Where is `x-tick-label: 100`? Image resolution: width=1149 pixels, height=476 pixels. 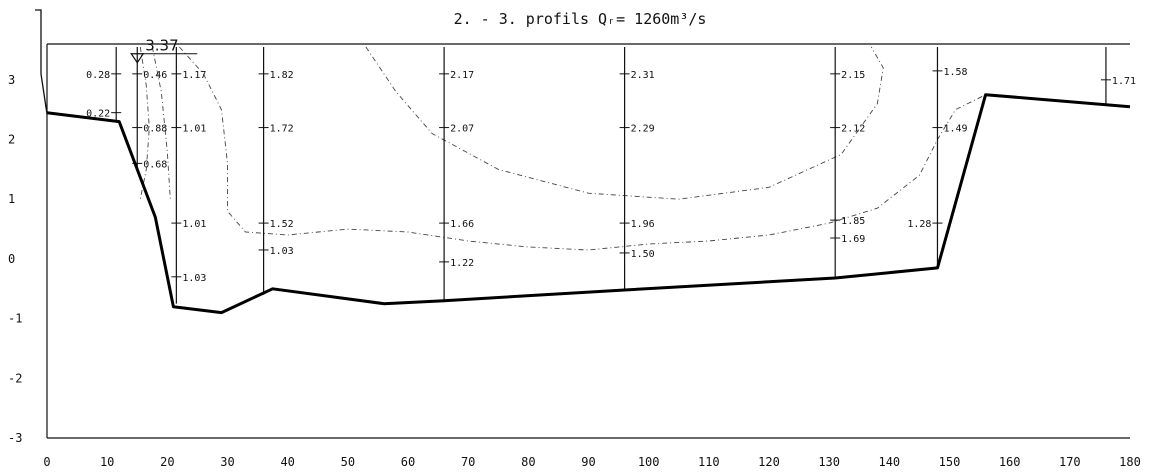 x-tick-label: 100 is located at coordinates (649, 462).